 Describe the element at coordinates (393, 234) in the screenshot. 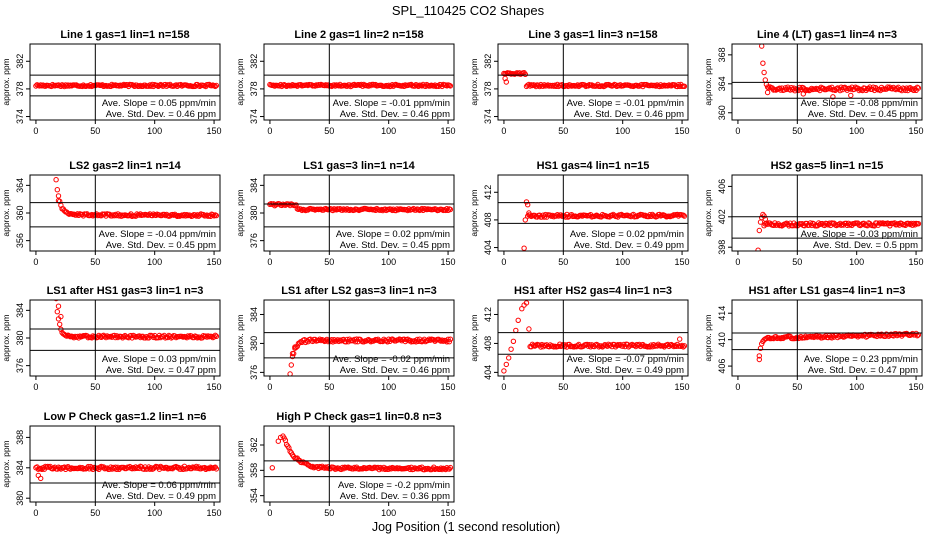

I see `stats-annotation: Ave. Slope = 0.02 ppm/min` at that location.